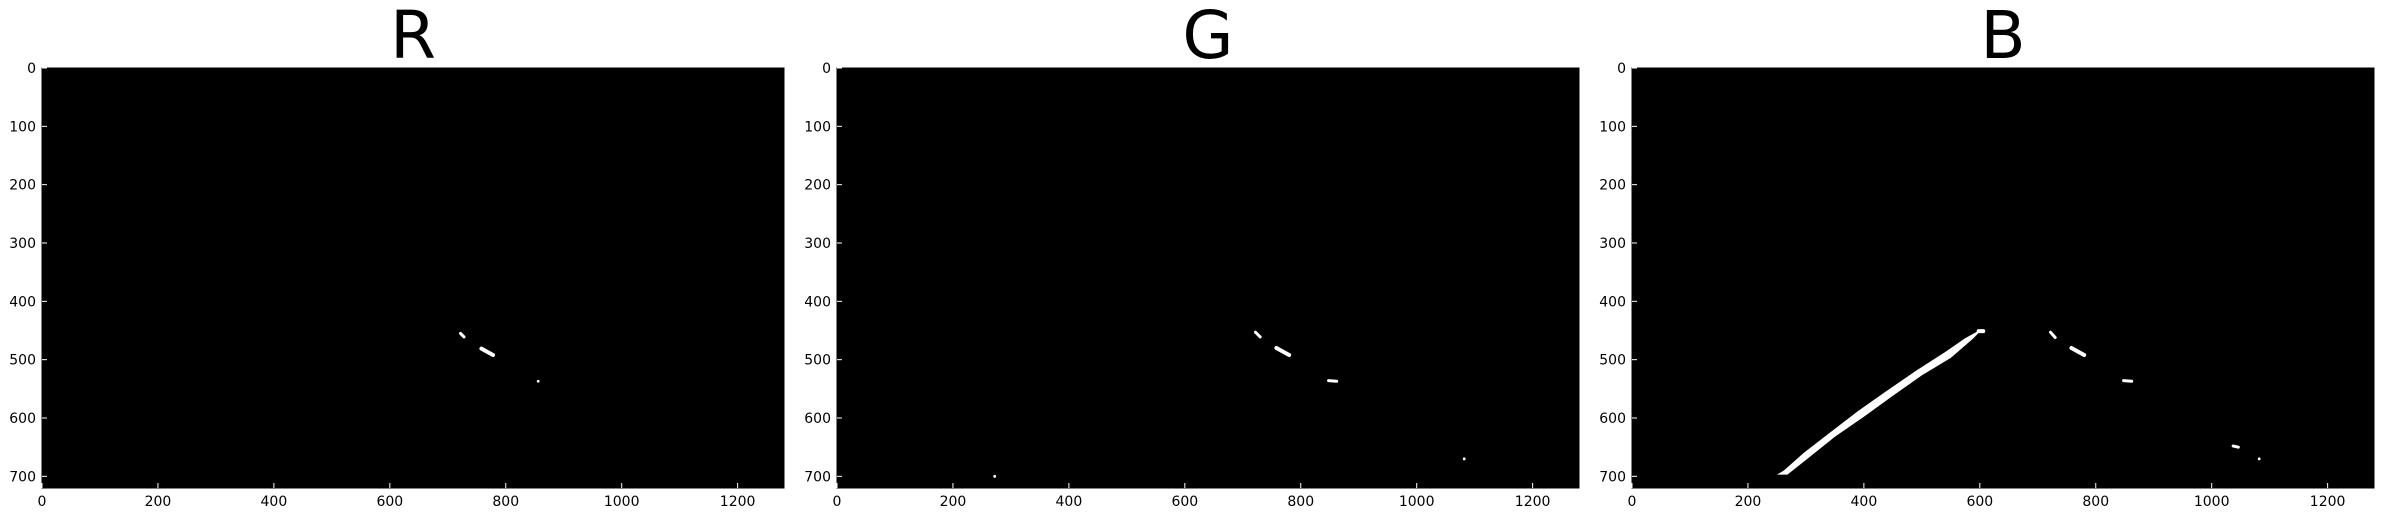 This screenshot has height=516, width=2383. I want to click on lane-pixel-region, so click(1878, 403).